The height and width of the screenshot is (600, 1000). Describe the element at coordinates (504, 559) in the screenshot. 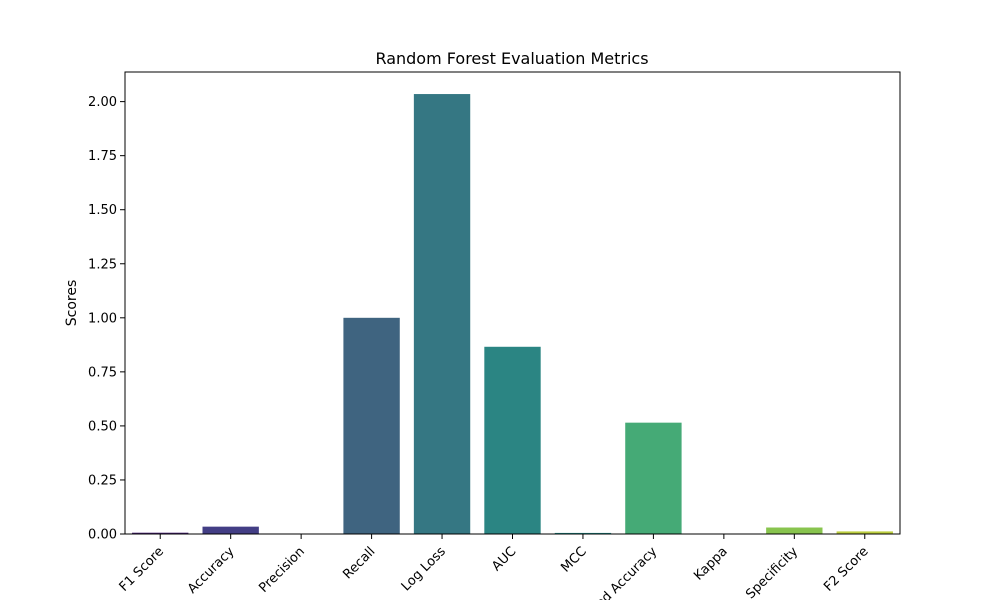

I see `x-tick-label: AUC` at that location.